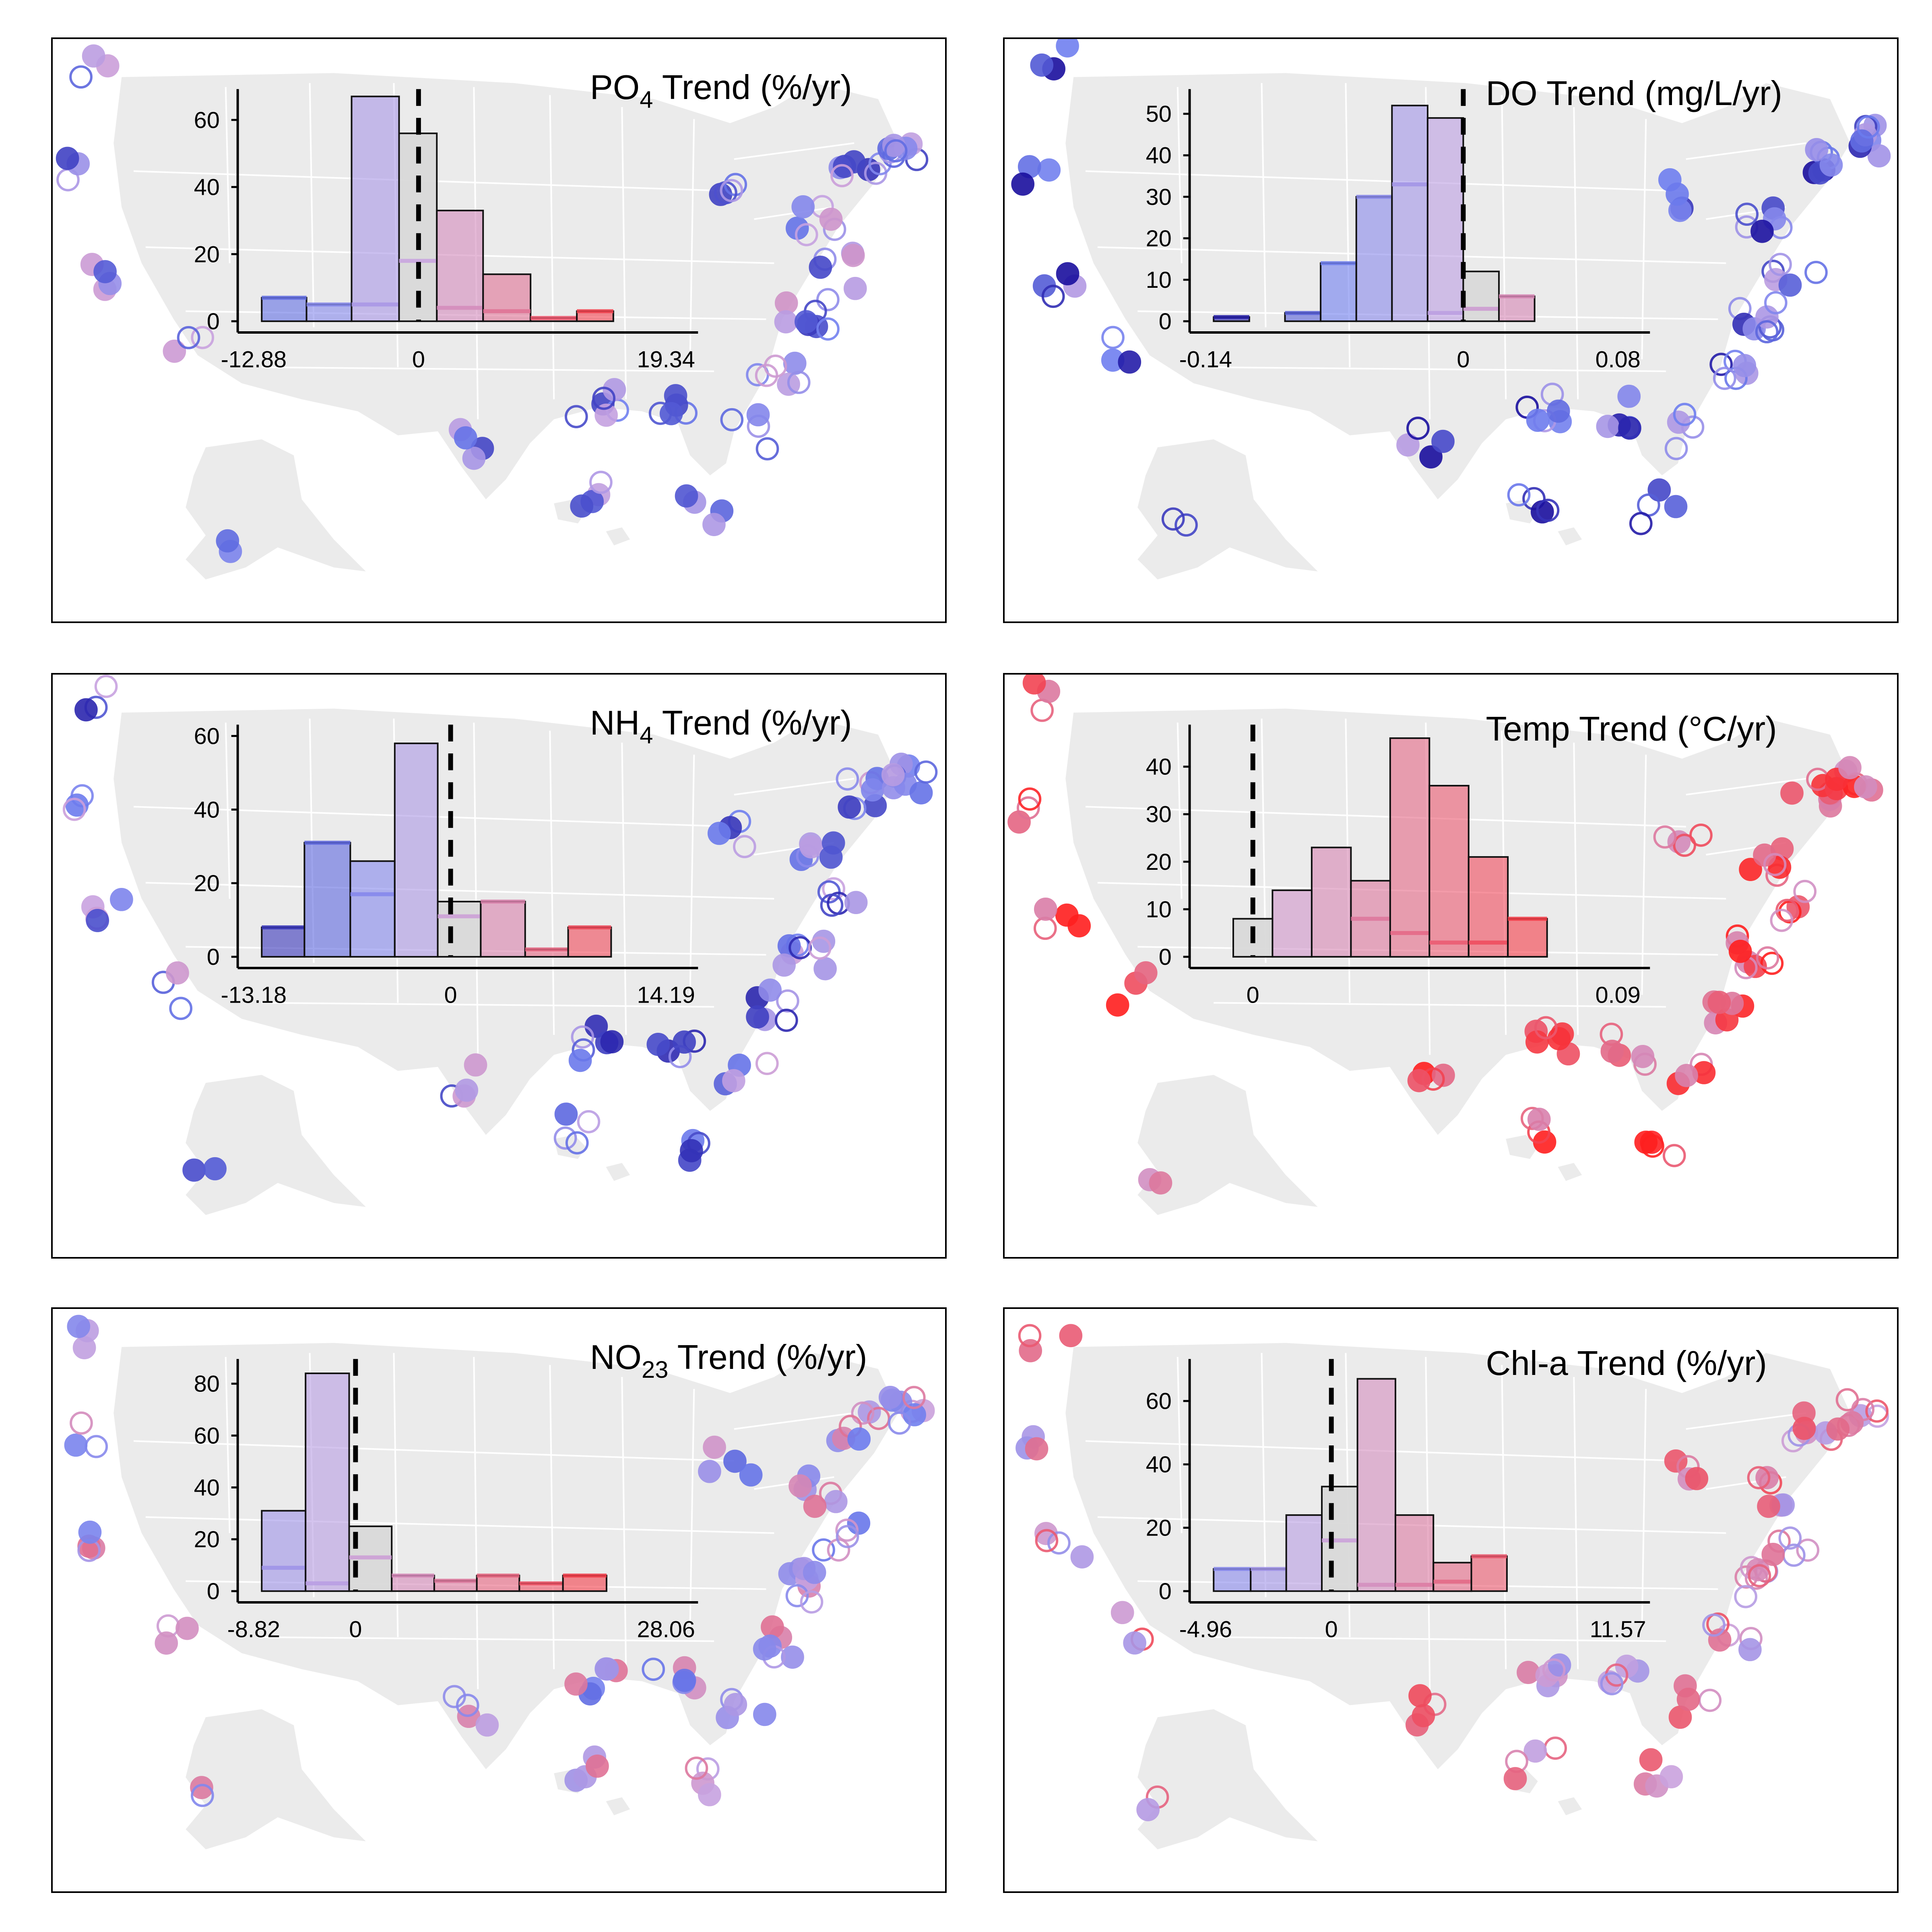  Describe the element at coordinates (1522, 511) in the screenshot. I see `hawaii-shape` at that location.